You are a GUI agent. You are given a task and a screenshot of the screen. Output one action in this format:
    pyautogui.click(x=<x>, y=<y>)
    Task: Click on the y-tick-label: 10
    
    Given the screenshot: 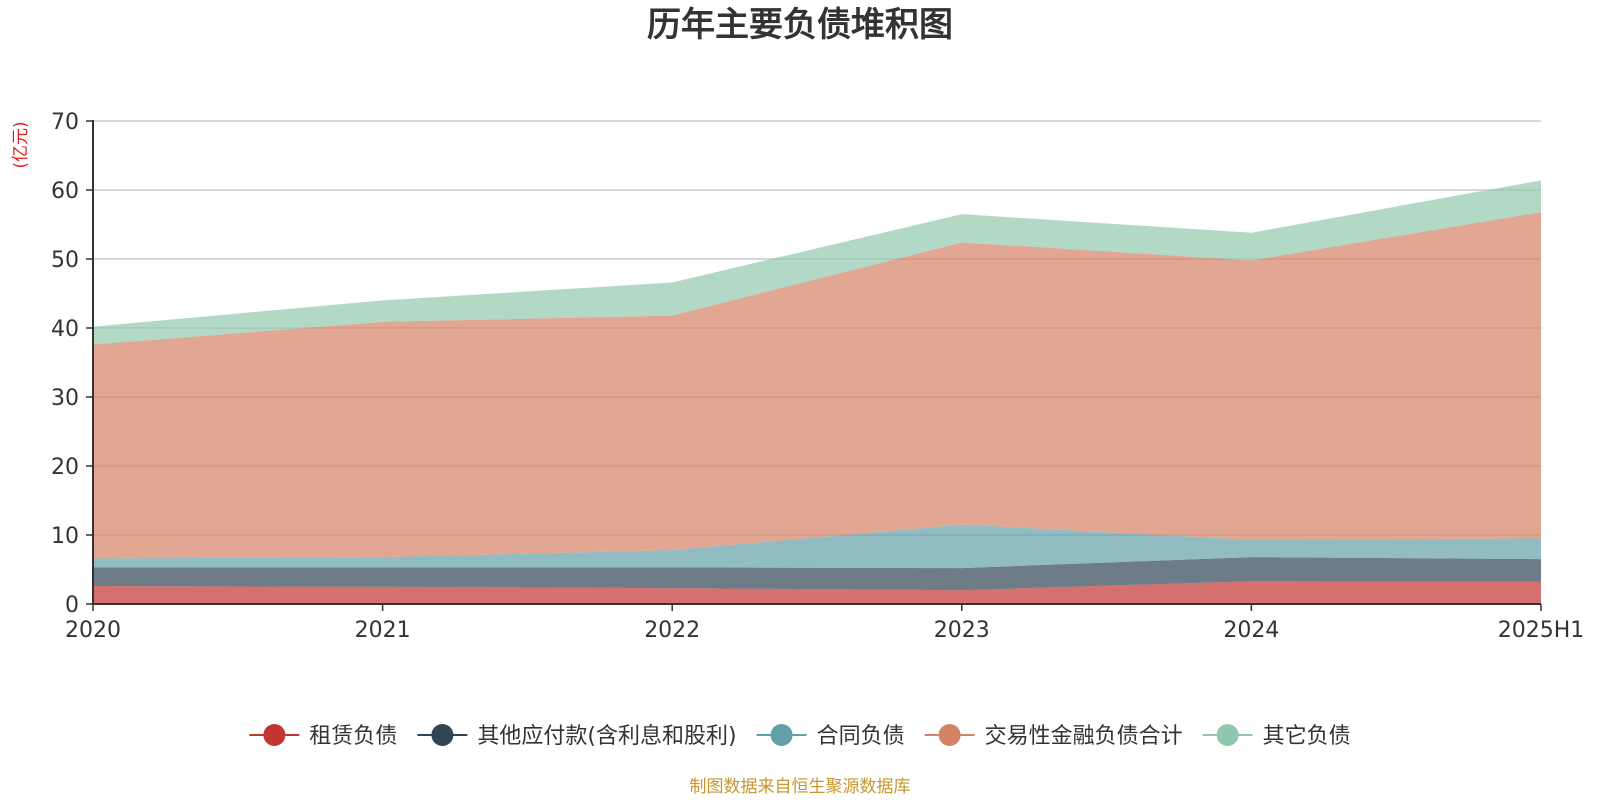 What is the action you would take?
    pyautogui.click(x=65, y=536)
    